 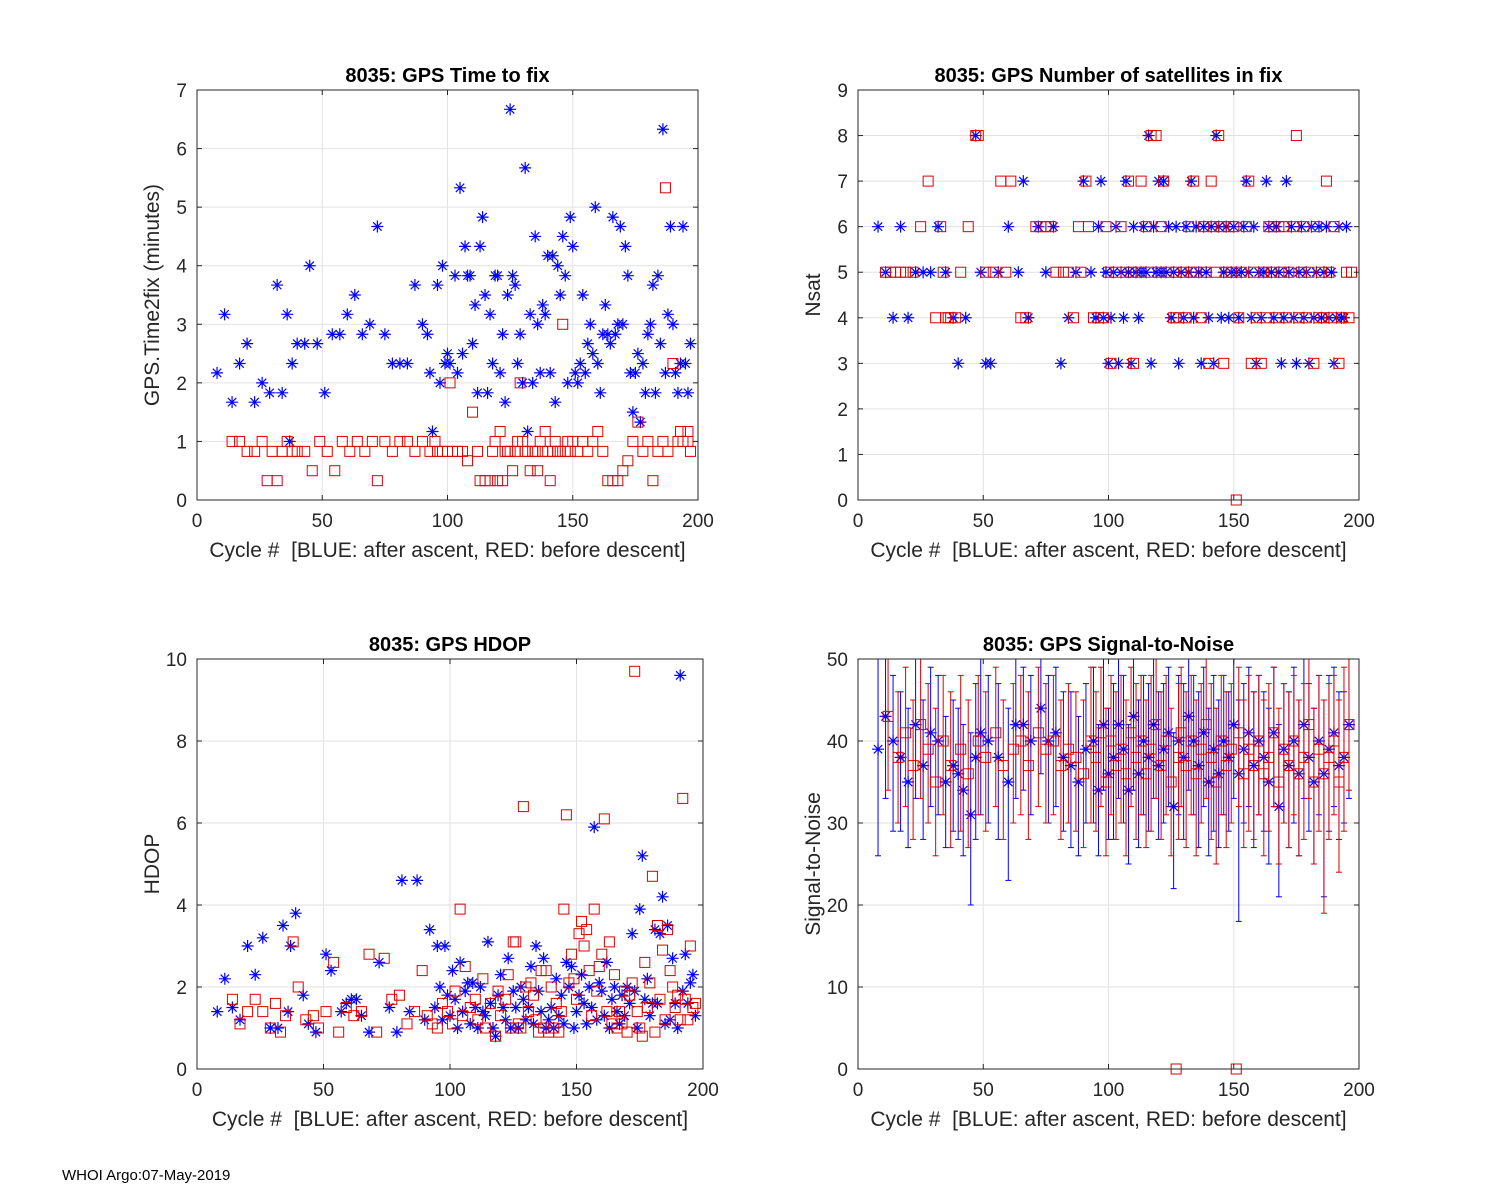 I want to click on y-tick-label: 8, so click(x=842, y=137).